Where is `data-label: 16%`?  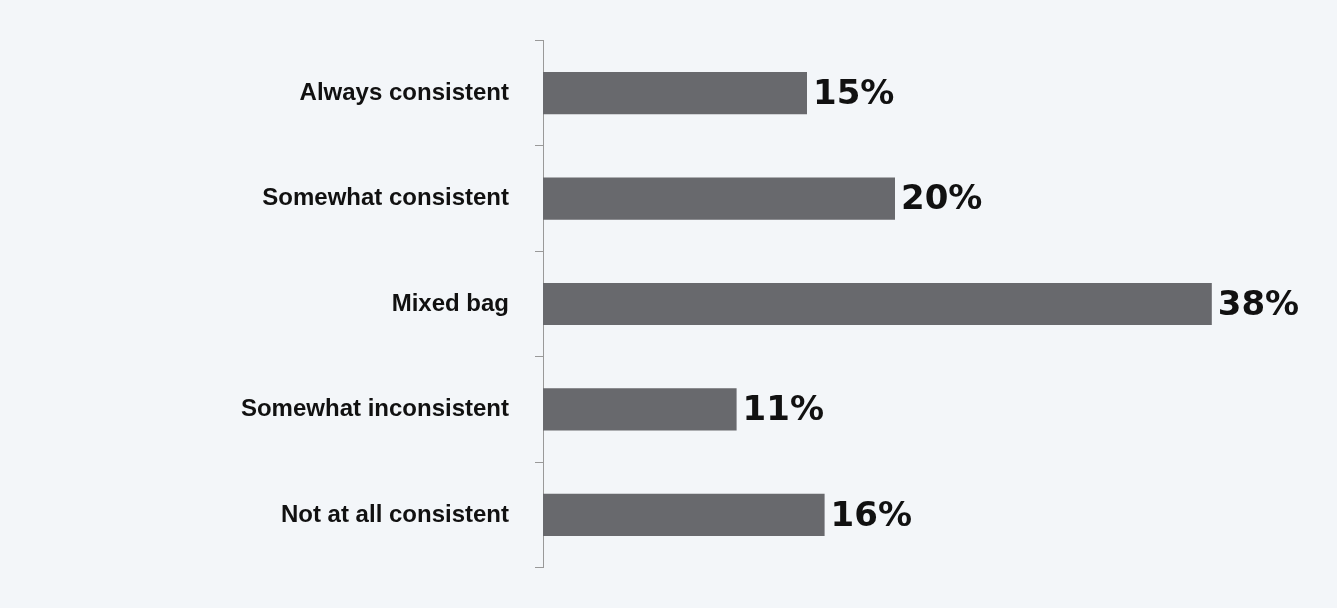 data-label: 16% is located at coordinates (871, 513).